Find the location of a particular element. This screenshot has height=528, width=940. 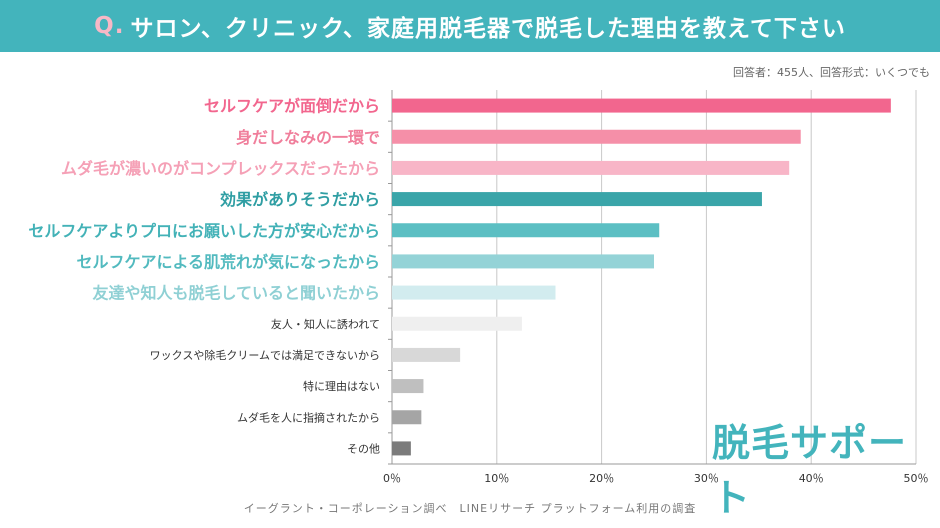

category-label: セルフケアよりプロにお願いした方が安心だから is located at coordinates (204, 230).